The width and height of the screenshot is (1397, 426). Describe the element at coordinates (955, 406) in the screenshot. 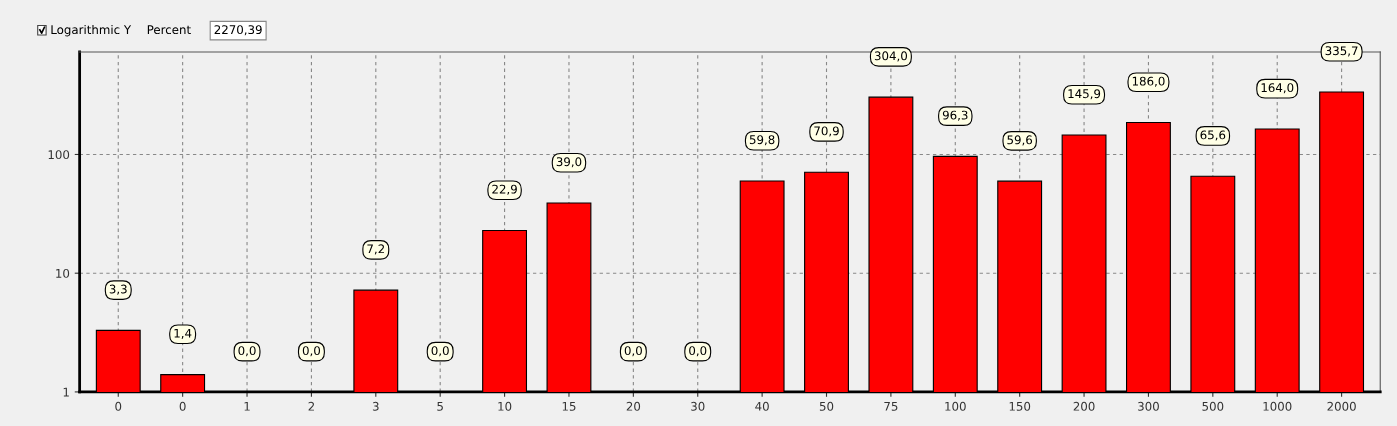

I see `x-tick-label: 100` at that location.